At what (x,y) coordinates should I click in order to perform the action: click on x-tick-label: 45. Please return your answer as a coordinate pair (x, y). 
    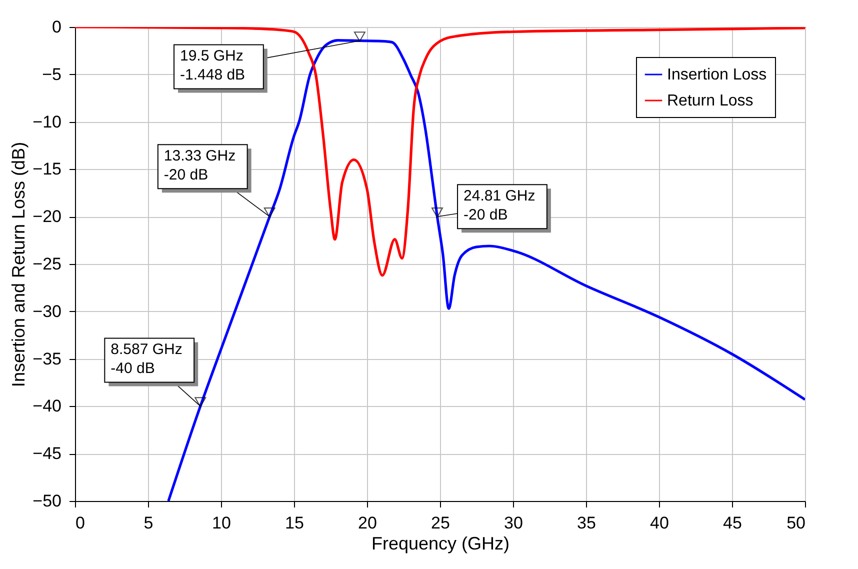
    Looking at the image, I should click on (732, 523).